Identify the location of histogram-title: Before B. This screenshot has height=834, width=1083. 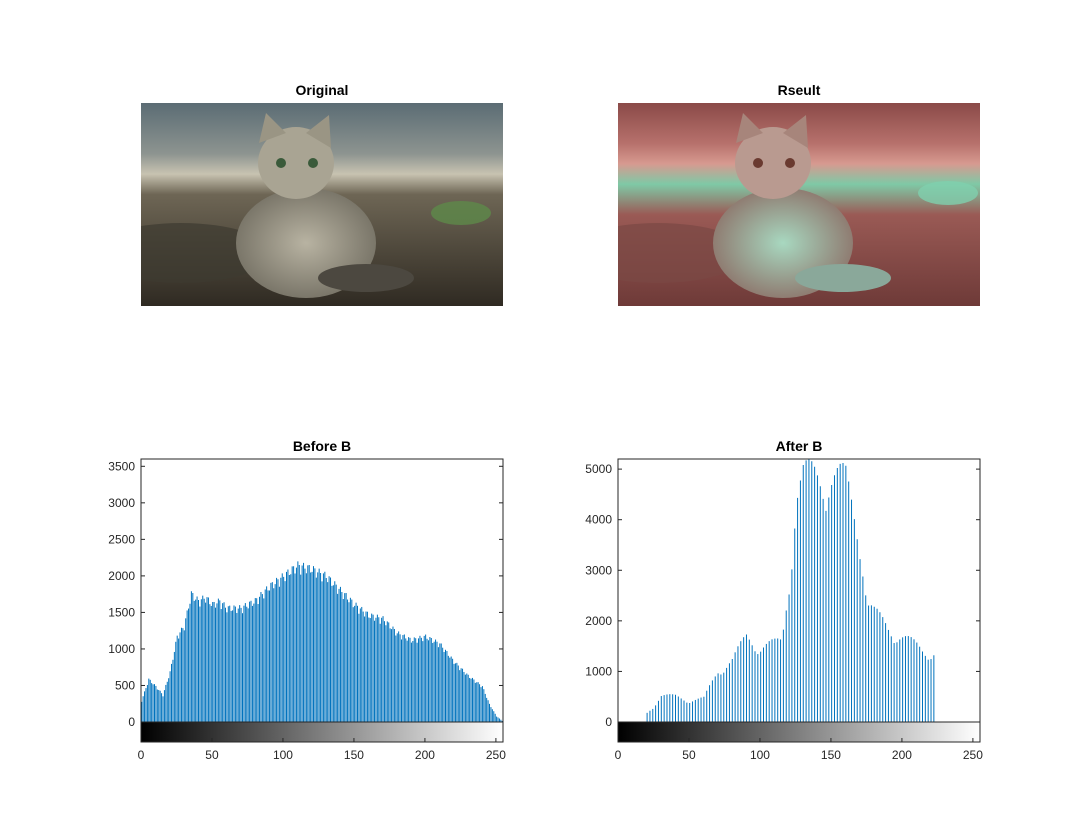
(322, 446).